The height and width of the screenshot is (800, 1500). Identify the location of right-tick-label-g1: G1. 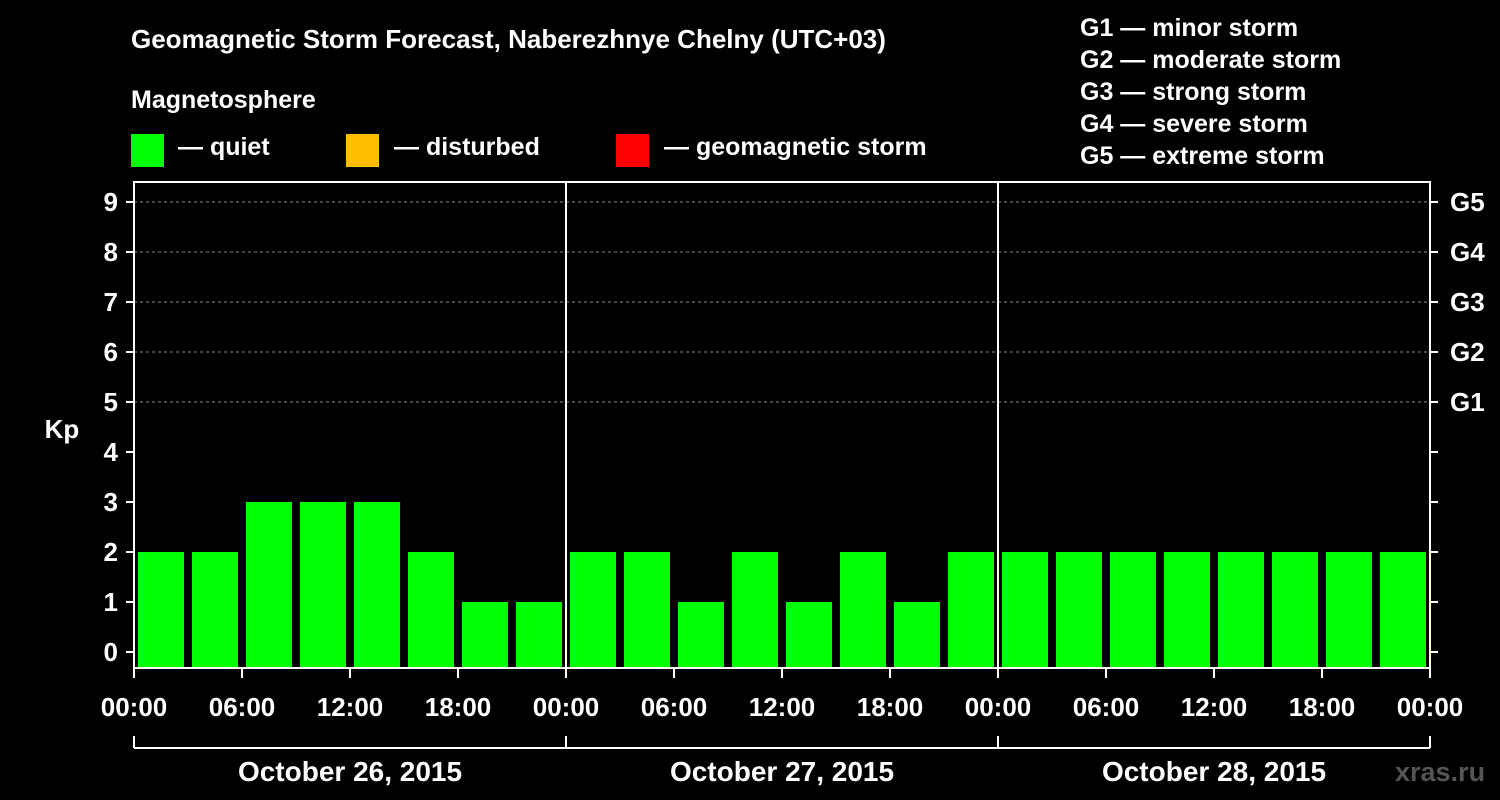
(1467, 402).